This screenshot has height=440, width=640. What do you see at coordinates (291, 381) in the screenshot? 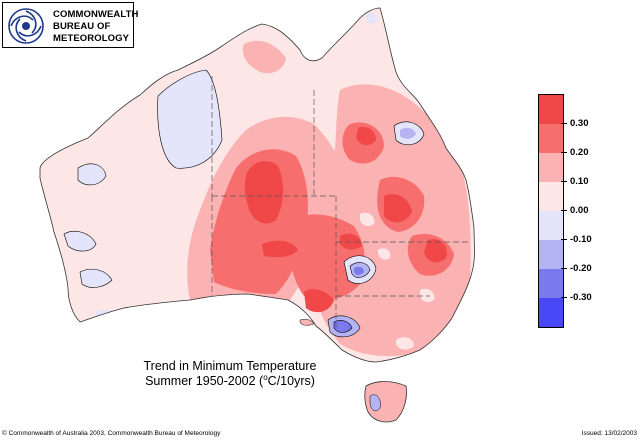
I see `map-title-suffix: C/10yrs)` at bounding box center [291, 381].